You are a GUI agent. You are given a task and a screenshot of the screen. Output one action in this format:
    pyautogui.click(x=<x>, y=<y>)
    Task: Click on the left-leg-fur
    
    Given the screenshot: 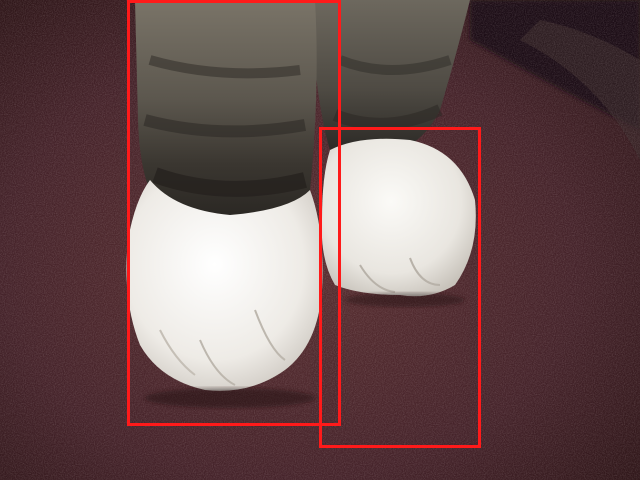 What is the action you would take?
    pyautogui.click(x=226, y=110)
    